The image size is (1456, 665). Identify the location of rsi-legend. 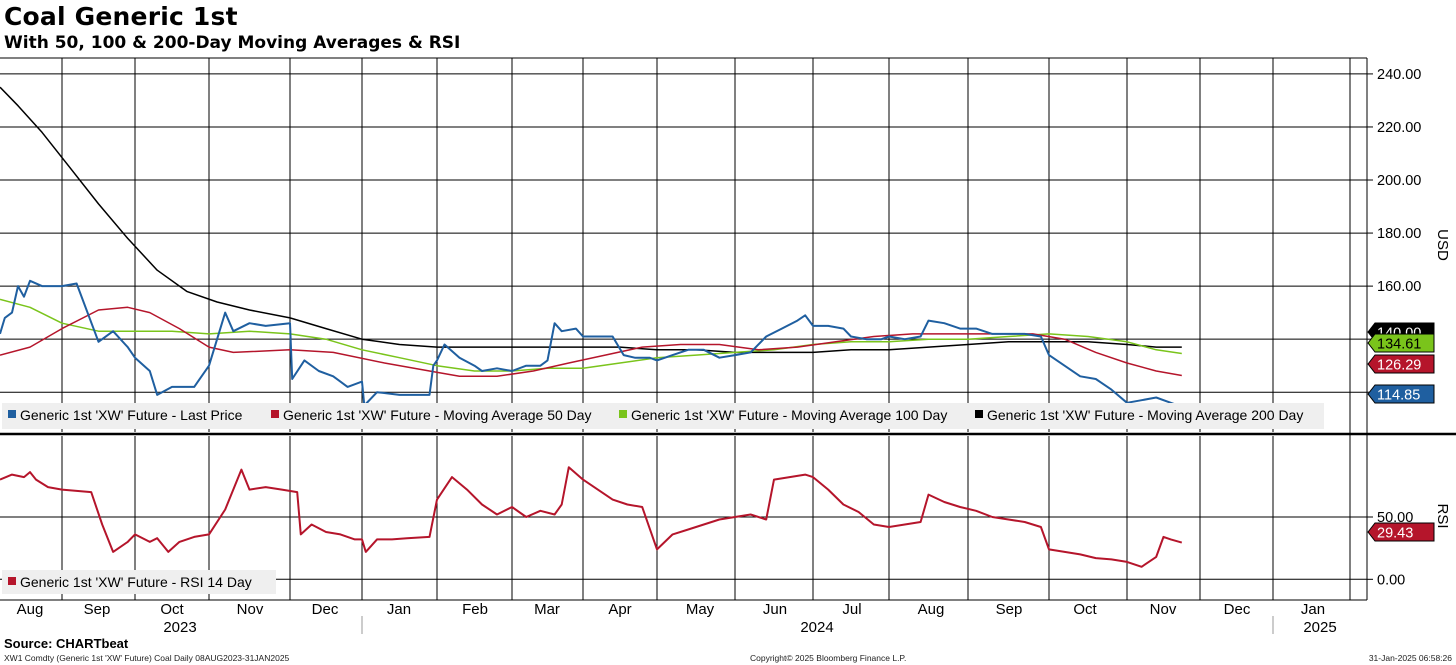
(139, 582).